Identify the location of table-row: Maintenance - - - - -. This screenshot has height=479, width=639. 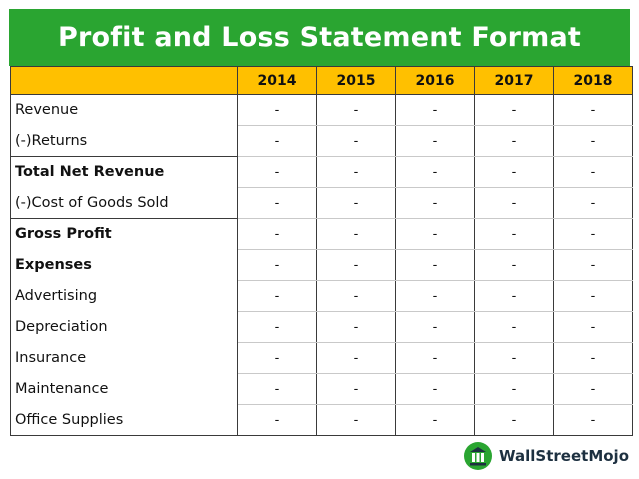
(321, 389).